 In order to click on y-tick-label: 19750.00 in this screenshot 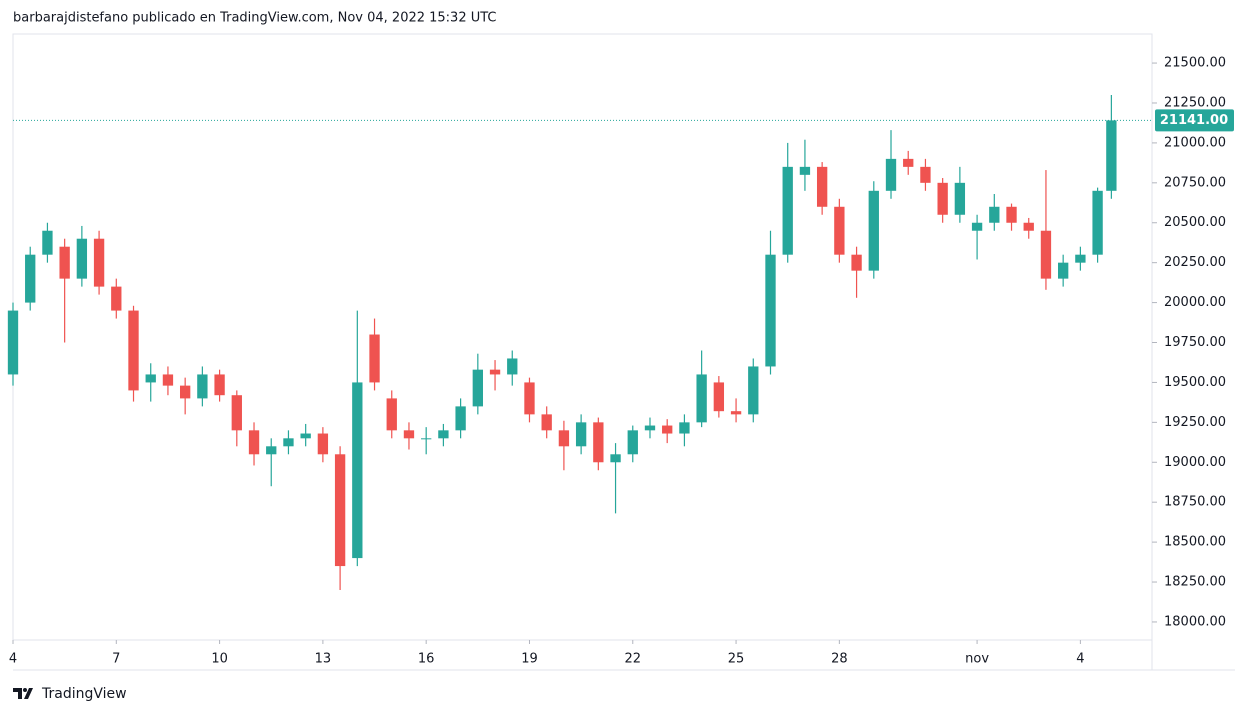, I will do `click(1195, 342)`.